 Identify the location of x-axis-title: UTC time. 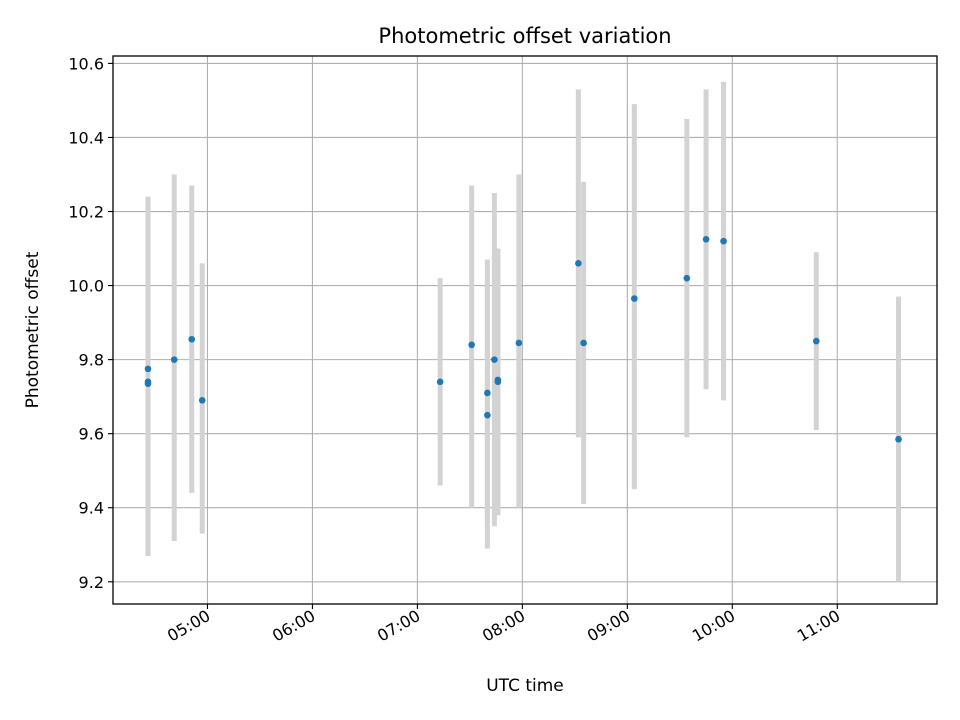
(525, 686).